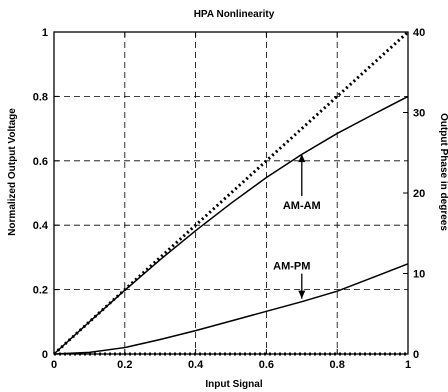 This screenshot has height=392, width=448. What do you see at coordinates (297, 226) in the screenshot?
I see `annotations: AM-AM AM-PM` at bounding box center [297, 226].